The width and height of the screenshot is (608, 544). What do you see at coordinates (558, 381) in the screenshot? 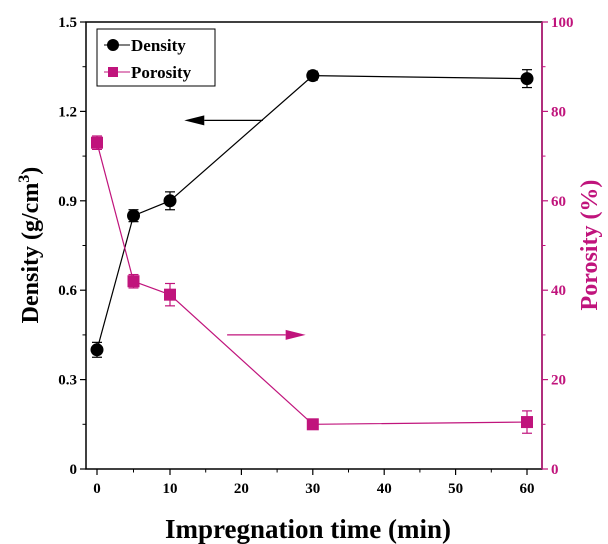
I see `right-y-tick-label: 20` at bounding box center [558, 381].